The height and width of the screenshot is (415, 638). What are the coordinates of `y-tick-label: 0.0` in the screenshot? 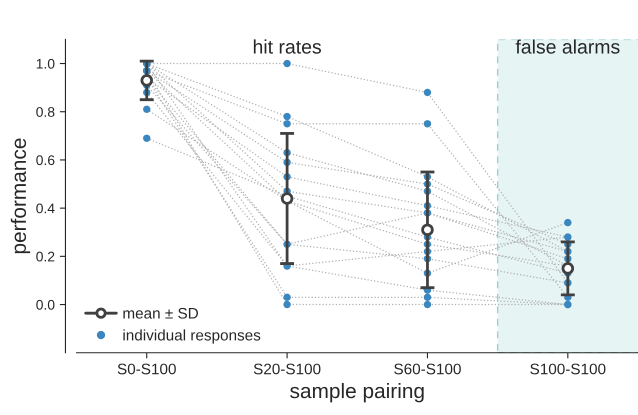 It's located at (45, 305).